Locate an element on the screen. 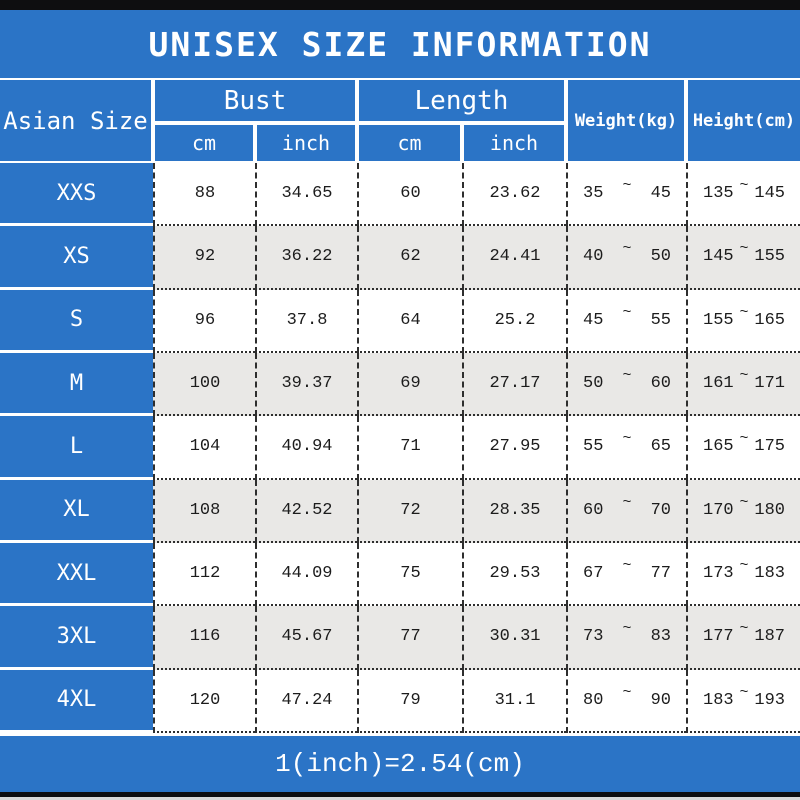 This screenshot has width=800, height=800. col-header-length-inch: inch is located at coordinates (514, 143).